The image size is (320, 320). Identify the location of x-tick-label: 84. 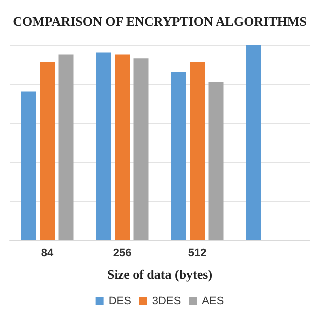
(47, 254).